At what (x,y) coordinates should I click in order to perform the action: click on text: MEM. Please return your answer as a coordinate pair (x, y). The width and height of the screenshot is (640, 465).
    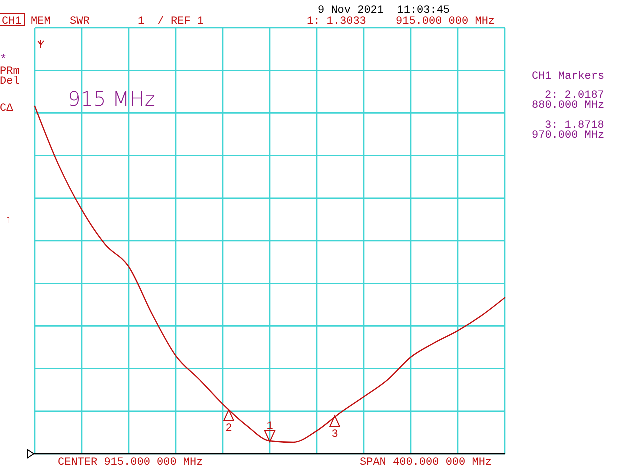
    Looking at the image, I should click on (41, 22).